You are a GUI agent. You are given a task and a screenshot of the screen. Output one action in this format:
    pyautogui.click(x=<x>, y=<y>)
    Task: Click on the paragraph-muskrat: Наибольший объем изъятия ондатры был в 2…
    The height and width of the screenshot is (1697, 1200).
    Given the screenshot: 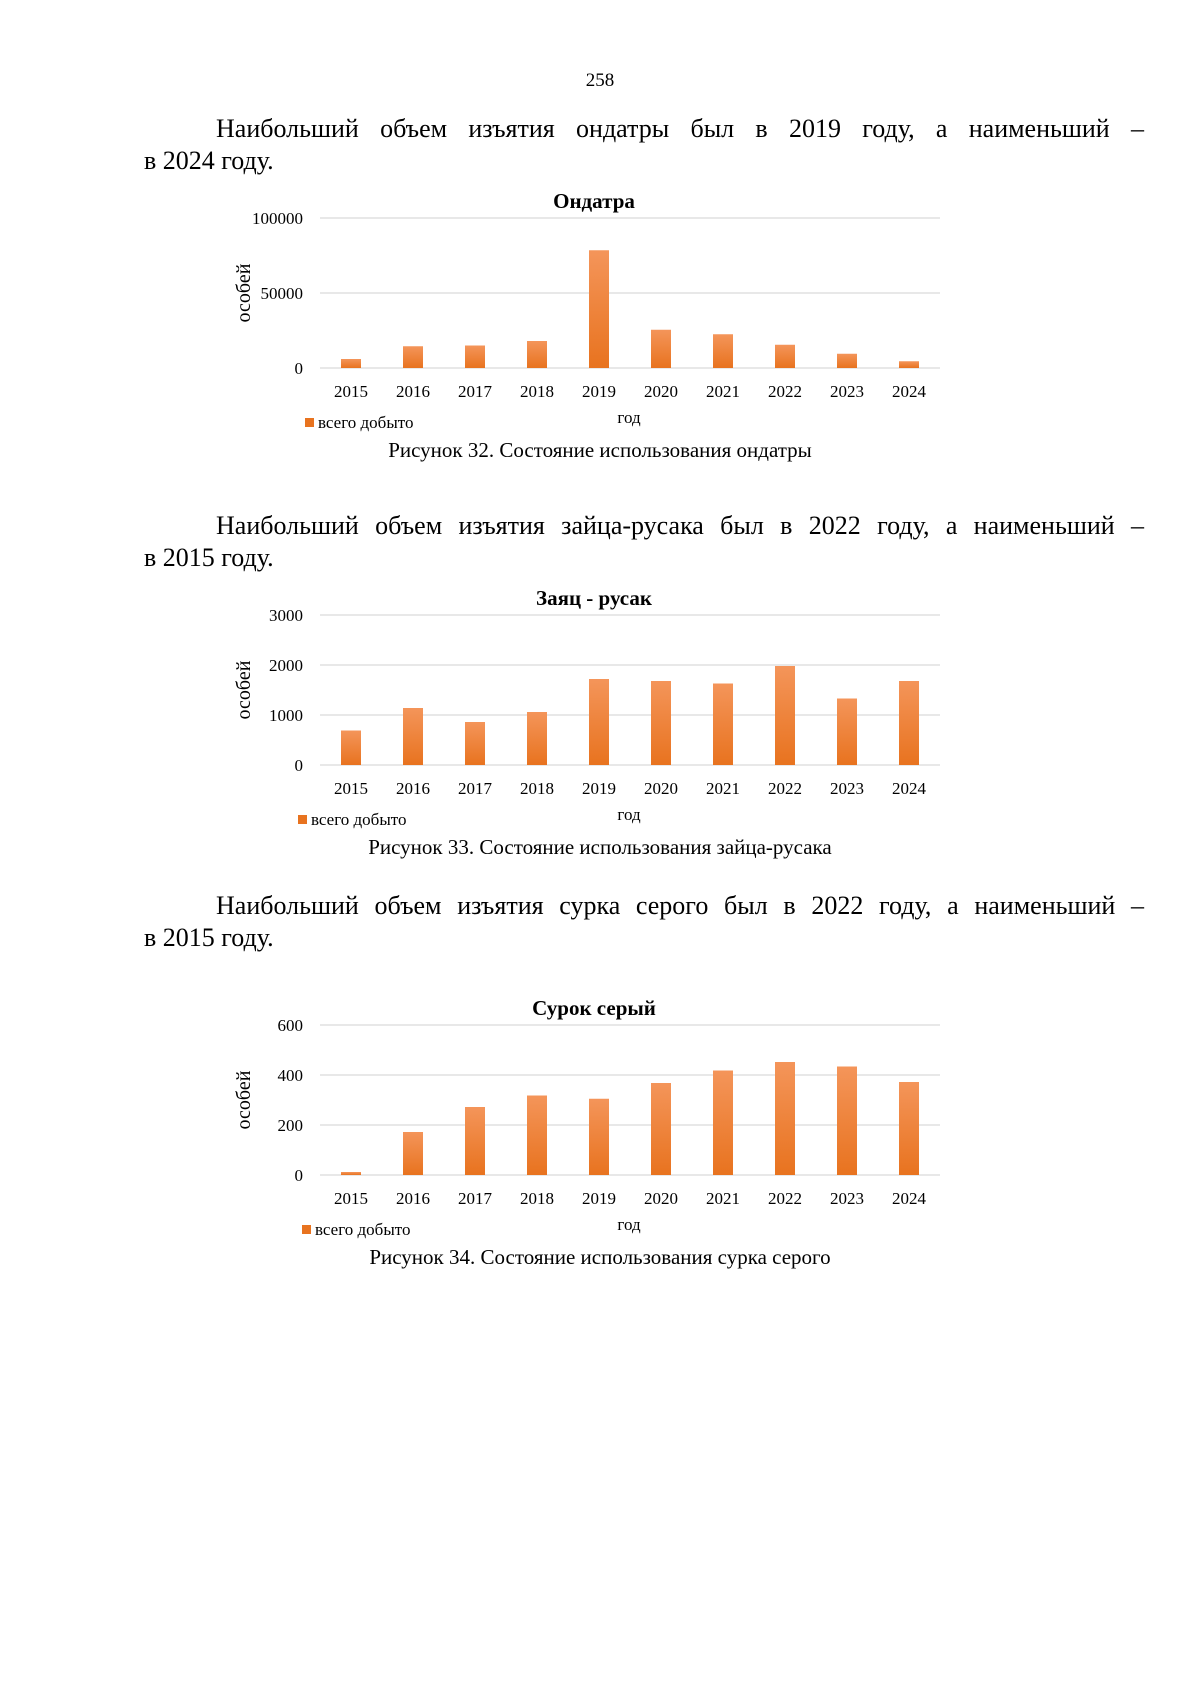 What is the action you would take?
    pyautogui.click(x=644, y=145)
    